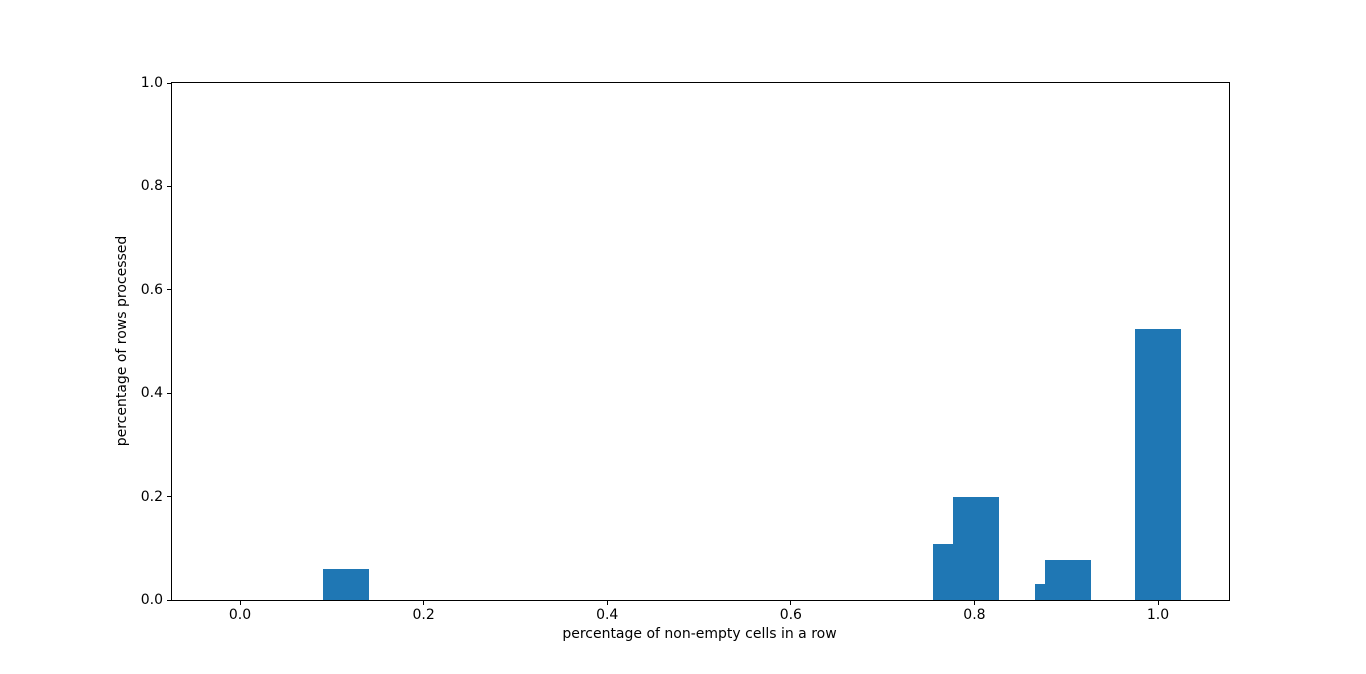 Image resolution: width=1366 pixels, height=674 pixels. What do you see at coordinates (607, 615) in the screenshot?
I see `x-tick-label: 0.4` at bounding box center [607, 615].